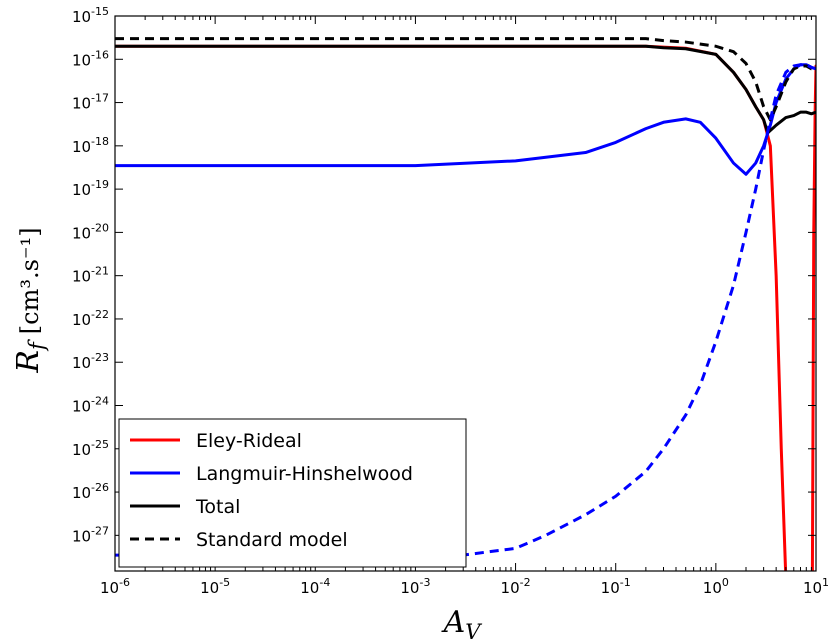 This screenshot has height=643, width=830. I want to click on y-axis-label-base: R, so click(28, 362).